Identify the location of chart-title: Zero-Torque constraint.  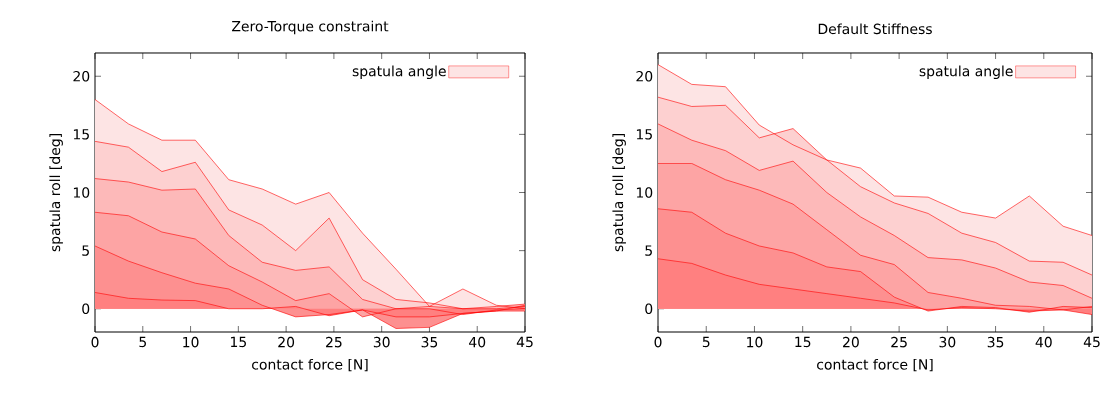
(310, 27).